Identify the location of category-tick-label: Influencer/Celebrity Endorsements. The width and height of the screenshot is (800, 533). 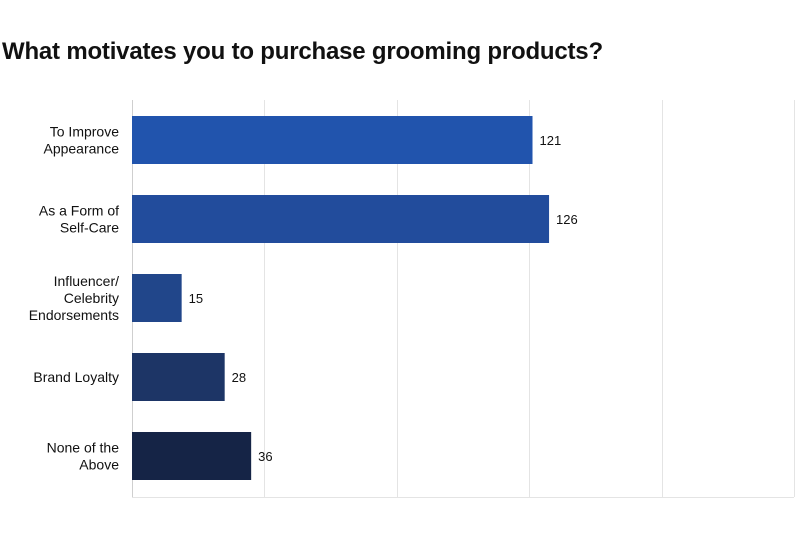
(74, 298).